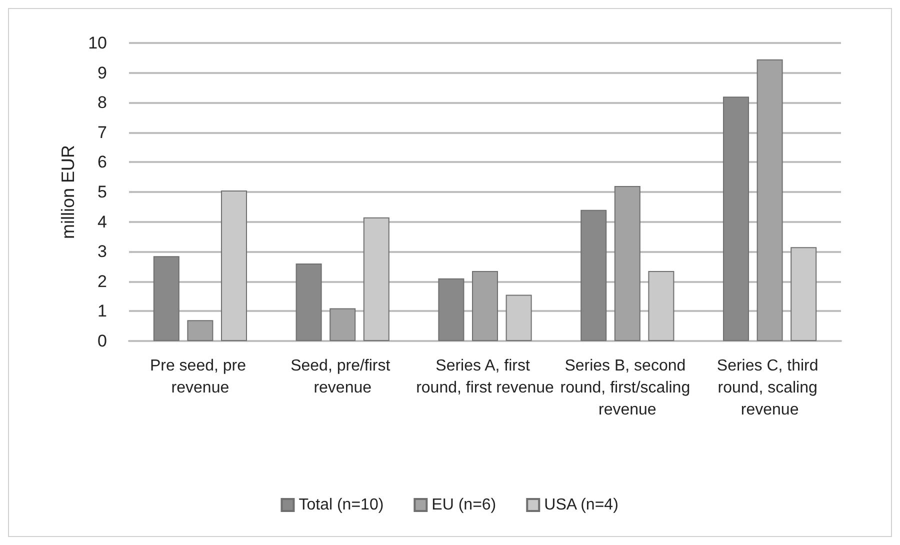  Describe the element at coordinates (342, 377) in the screenshot. I see `x-tick-label: Seed, pre/first revenue` at that location.